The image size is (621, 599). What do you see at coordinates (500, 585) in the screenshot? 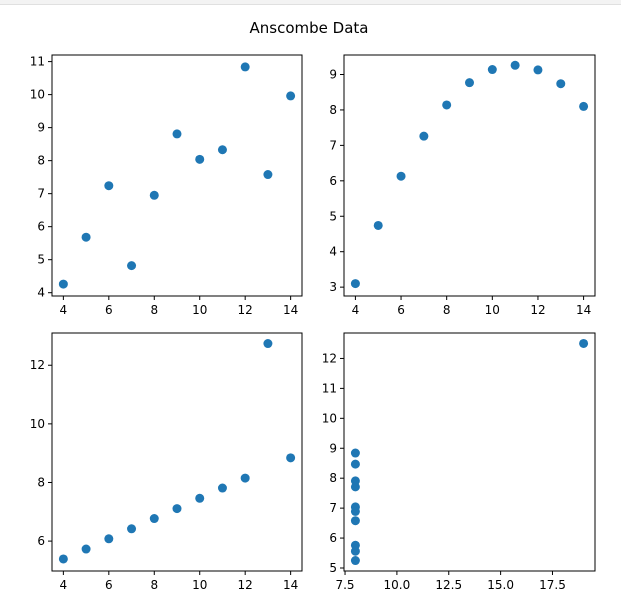
I see `x-tick-label: 15.0` at bounding box center [500, 585].